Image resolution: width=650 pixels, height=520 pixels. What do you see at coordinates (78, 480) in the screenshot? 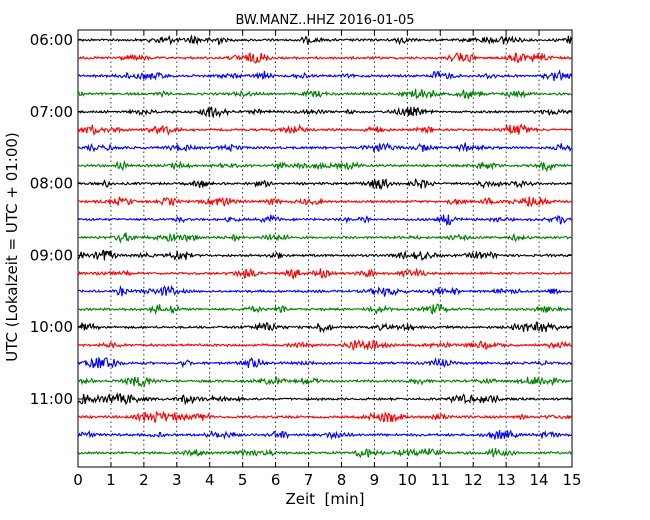
I see `x-tick-label: 0` at bounding box center [78, 480].